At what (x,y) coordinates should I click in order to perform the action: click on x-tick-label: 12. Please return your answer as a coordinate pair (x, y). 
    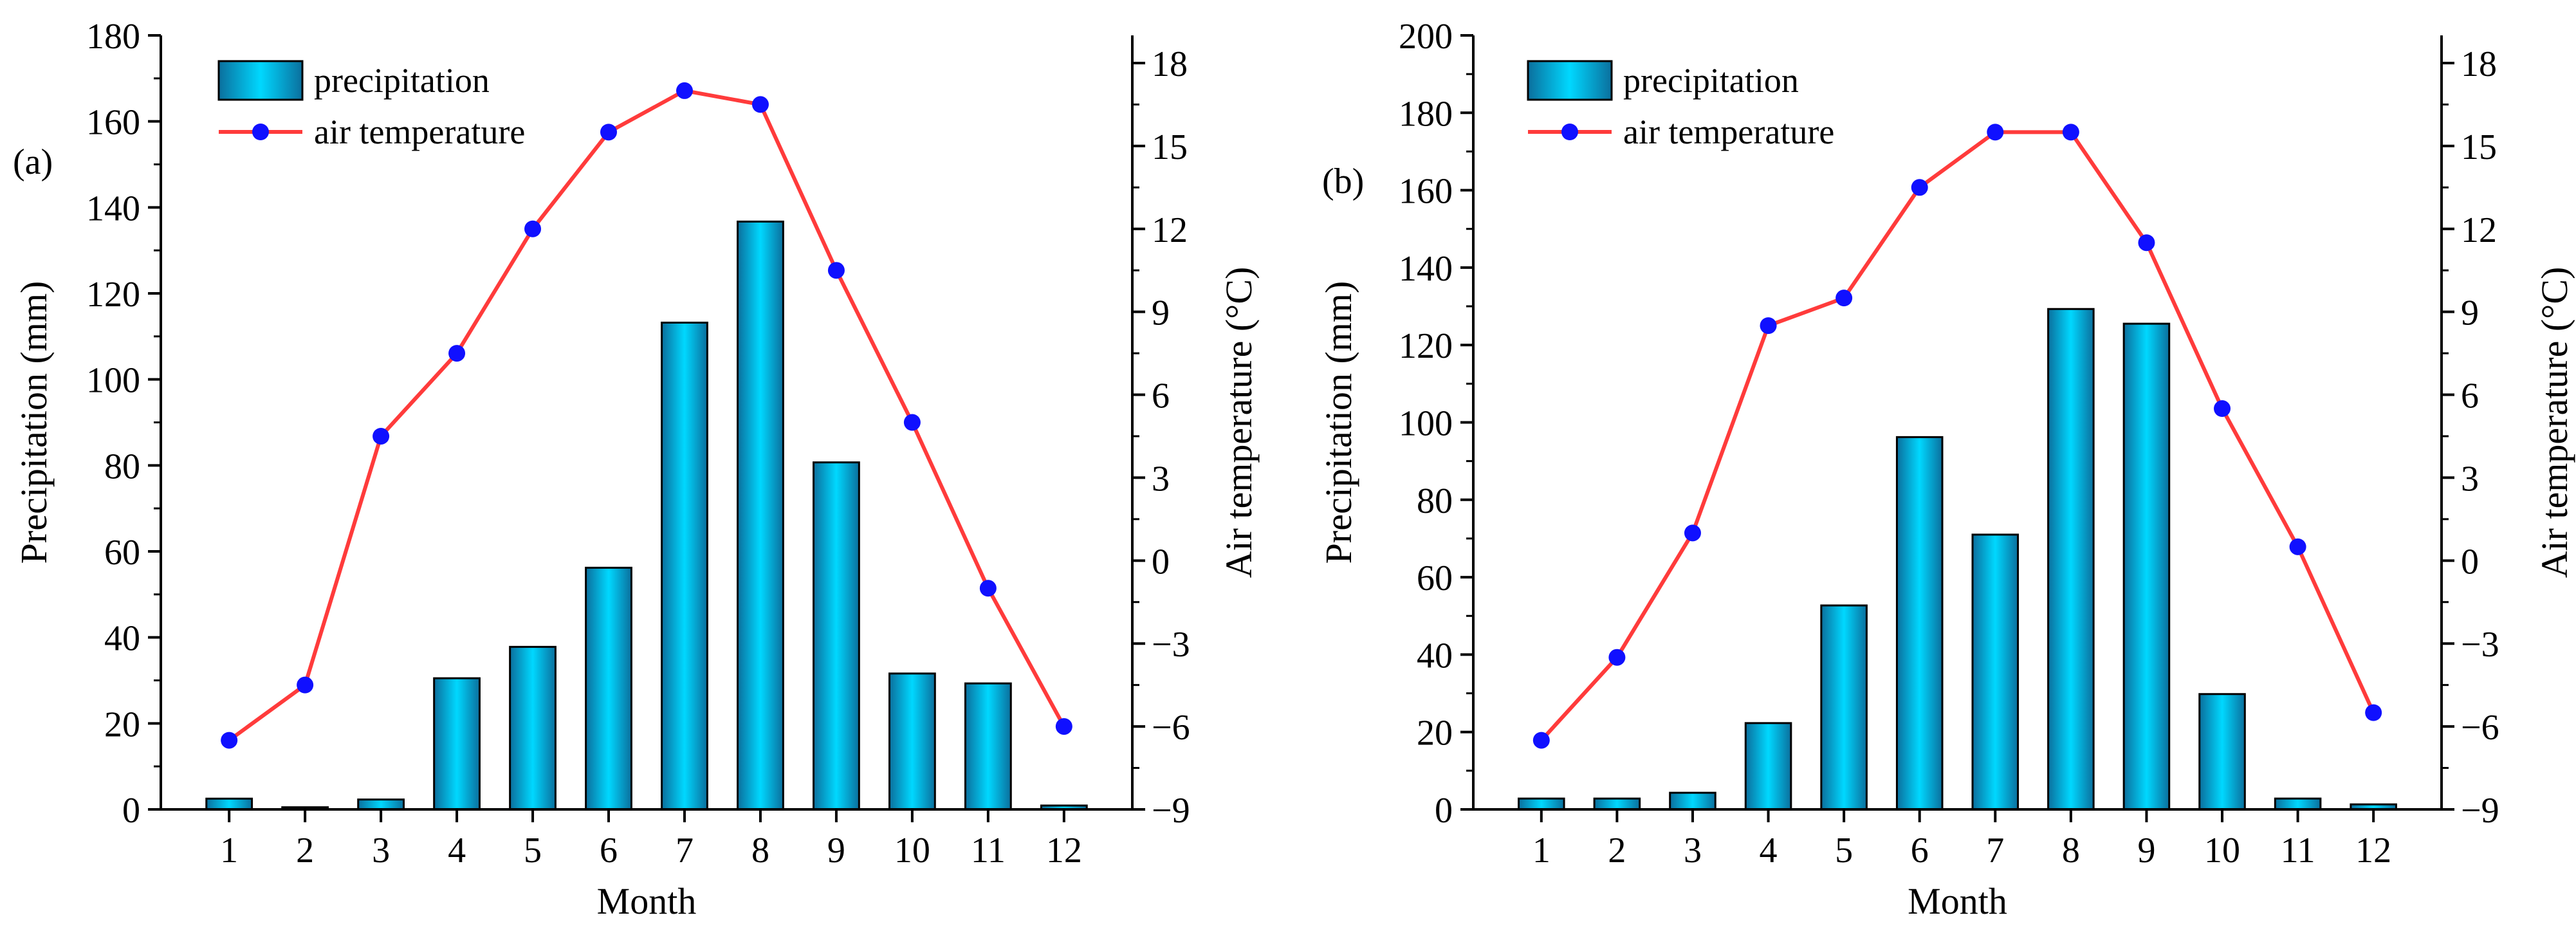
    Looking at the image, I should click on (2373, 851).